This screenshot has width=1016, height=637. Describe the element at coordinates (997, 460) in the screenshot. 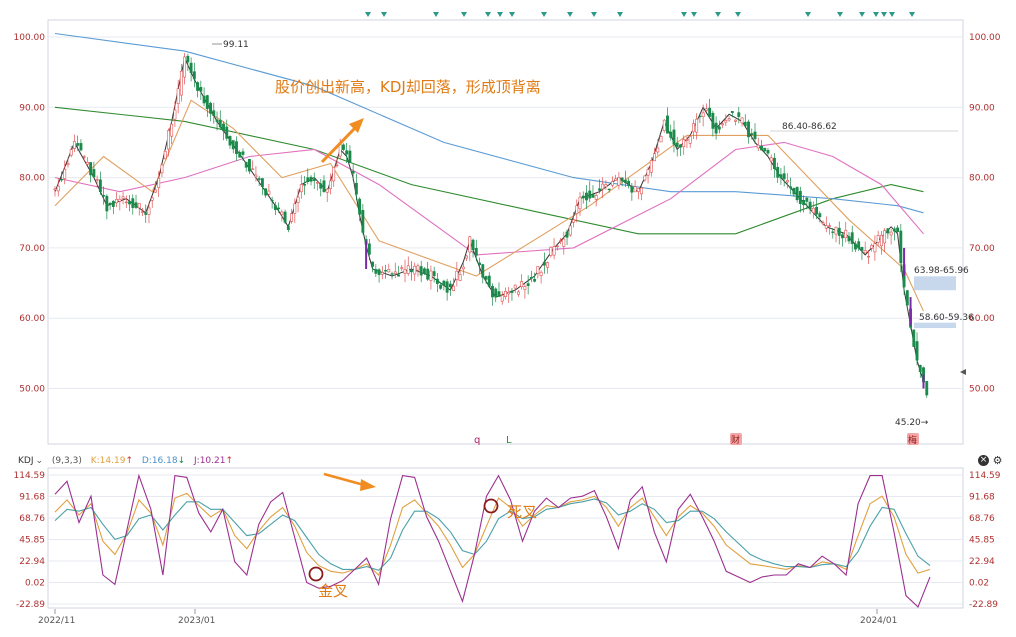

I see `gear-icon: ⚙` at that location.